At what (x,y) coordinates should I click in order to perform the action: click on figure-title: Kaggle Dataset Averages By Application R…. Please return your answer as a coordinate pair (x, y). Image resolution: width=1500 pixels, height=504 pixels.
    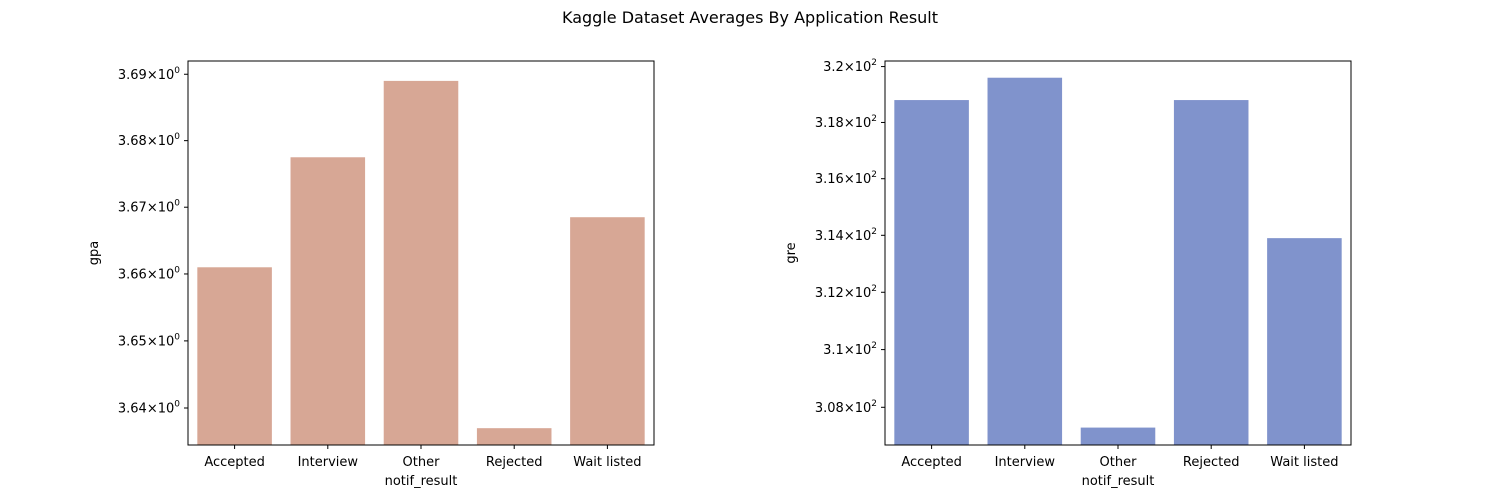
    Looking at the image, I should click on (750, 17).